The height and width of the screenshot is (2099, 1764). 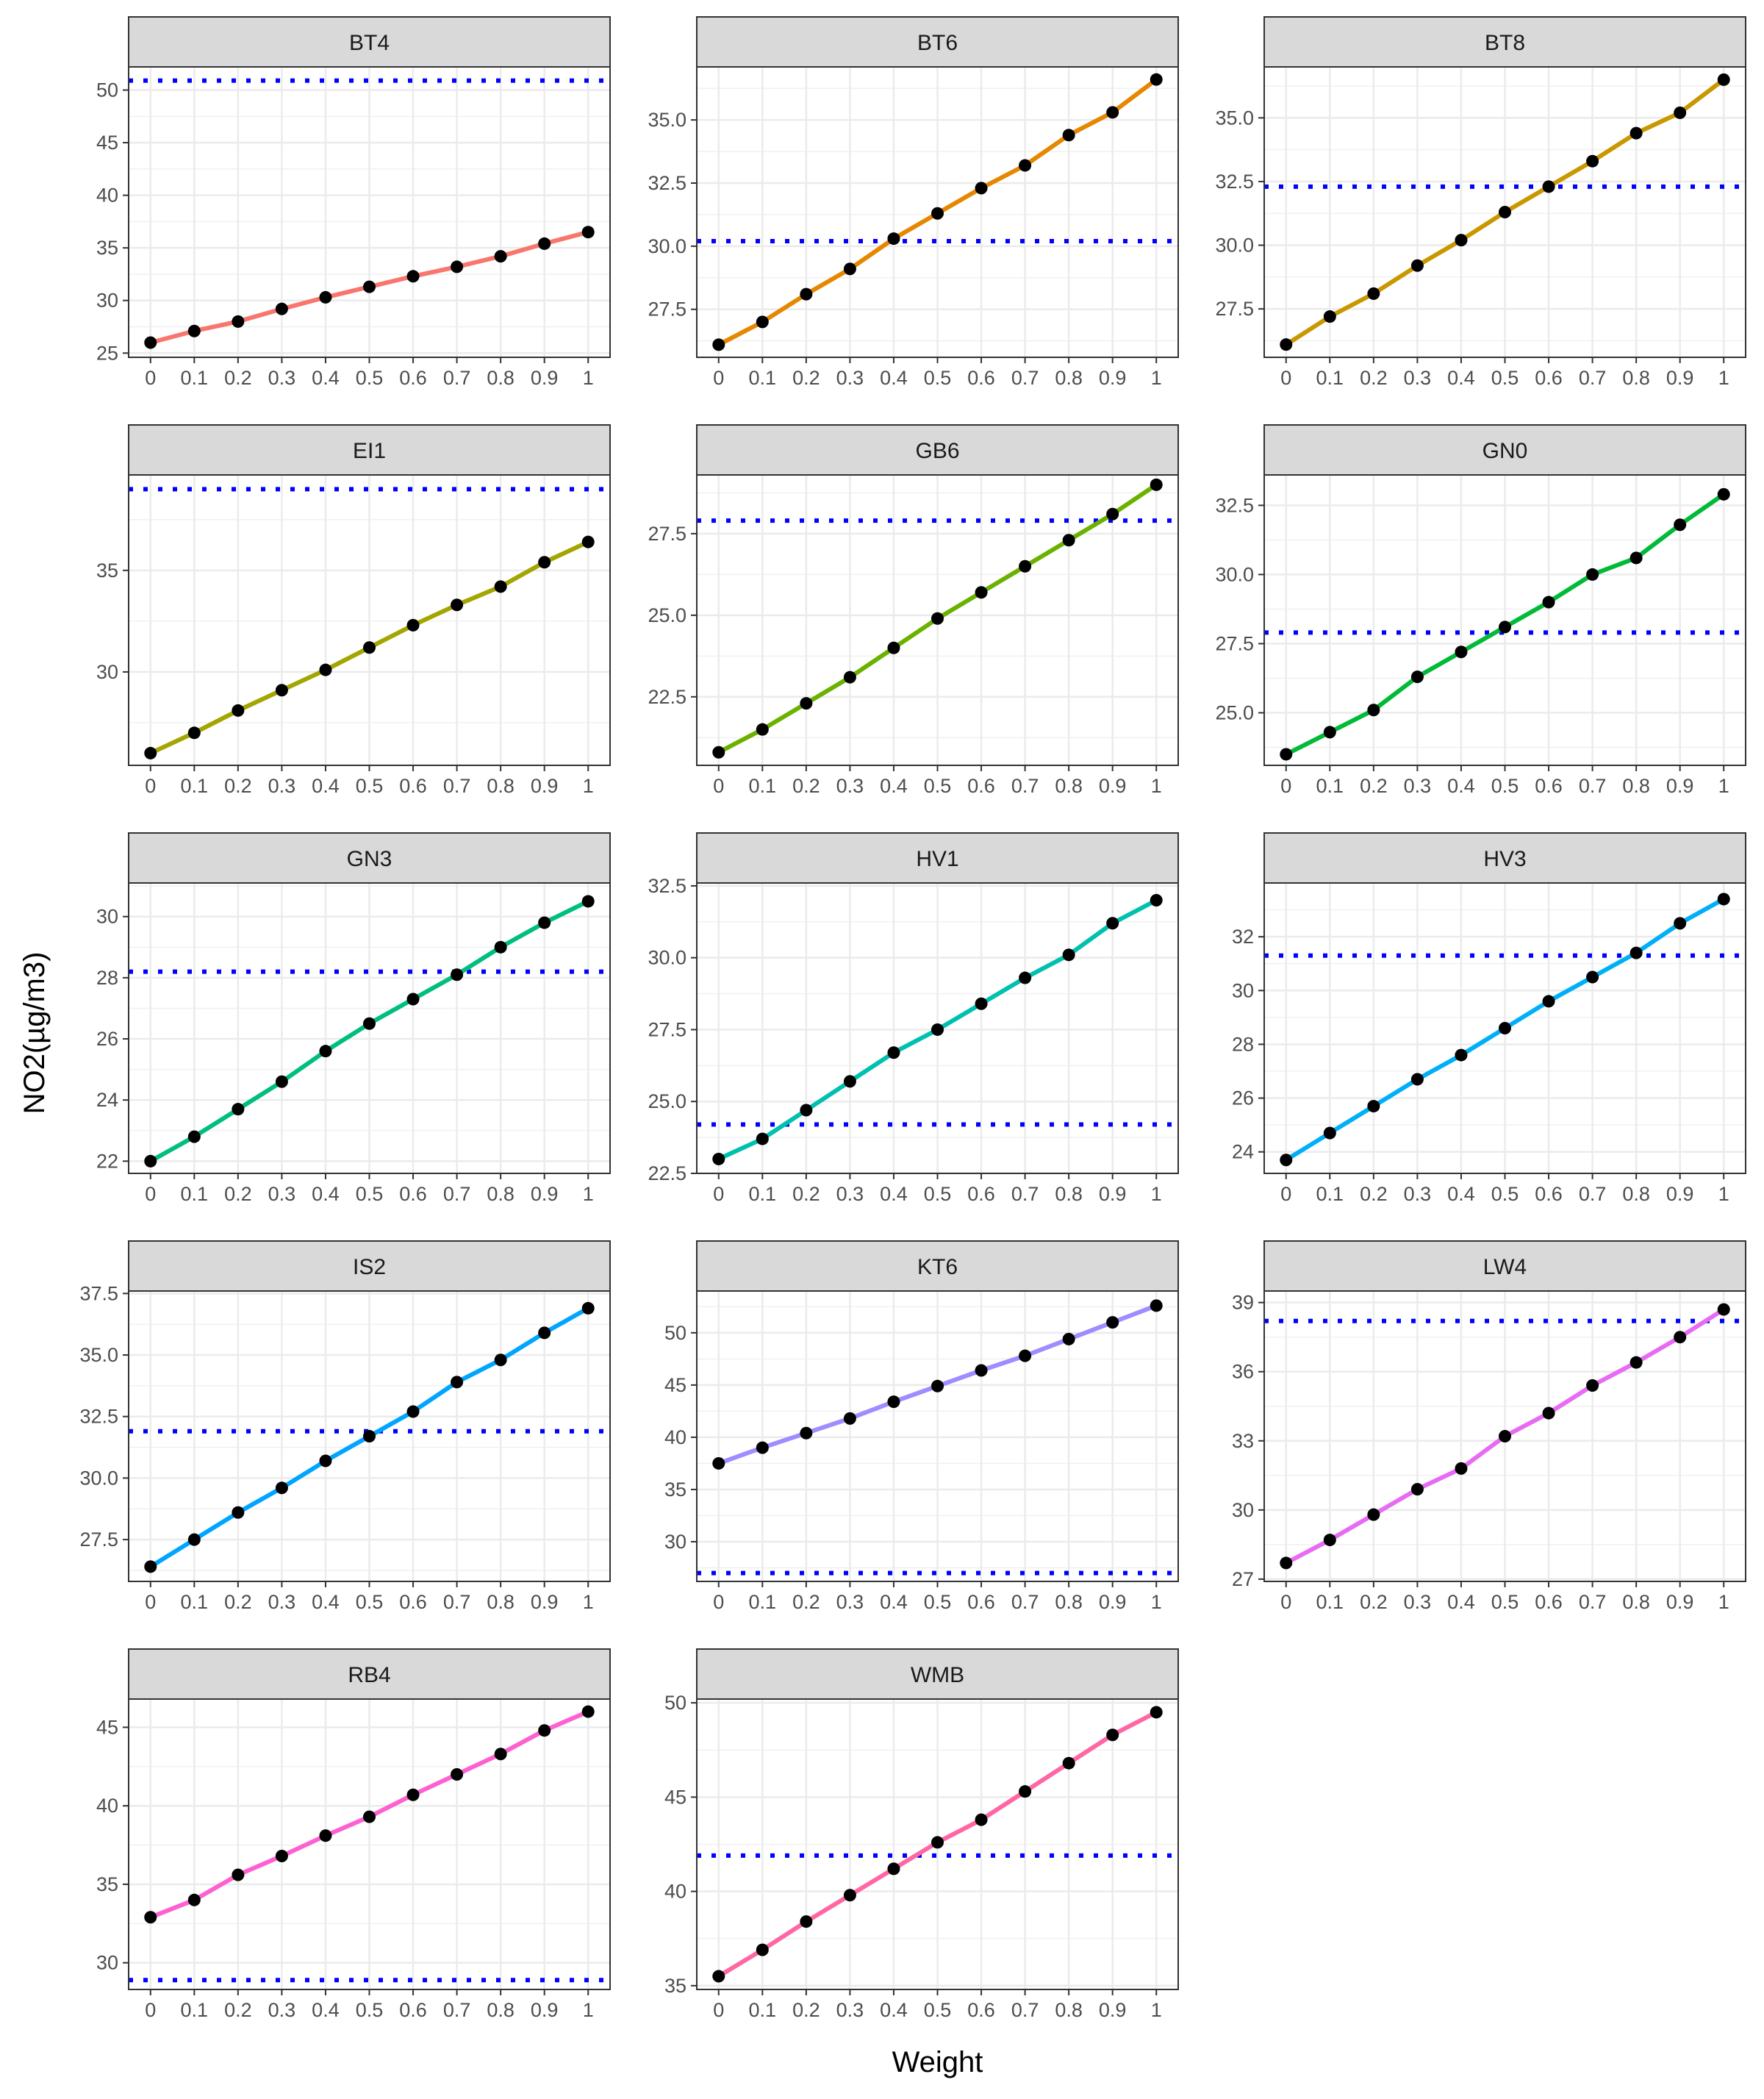 What do you see at coordinates (107, 978) in the screenshot?
I see `y-tick-label: 28` at bounding box center [107, 978].